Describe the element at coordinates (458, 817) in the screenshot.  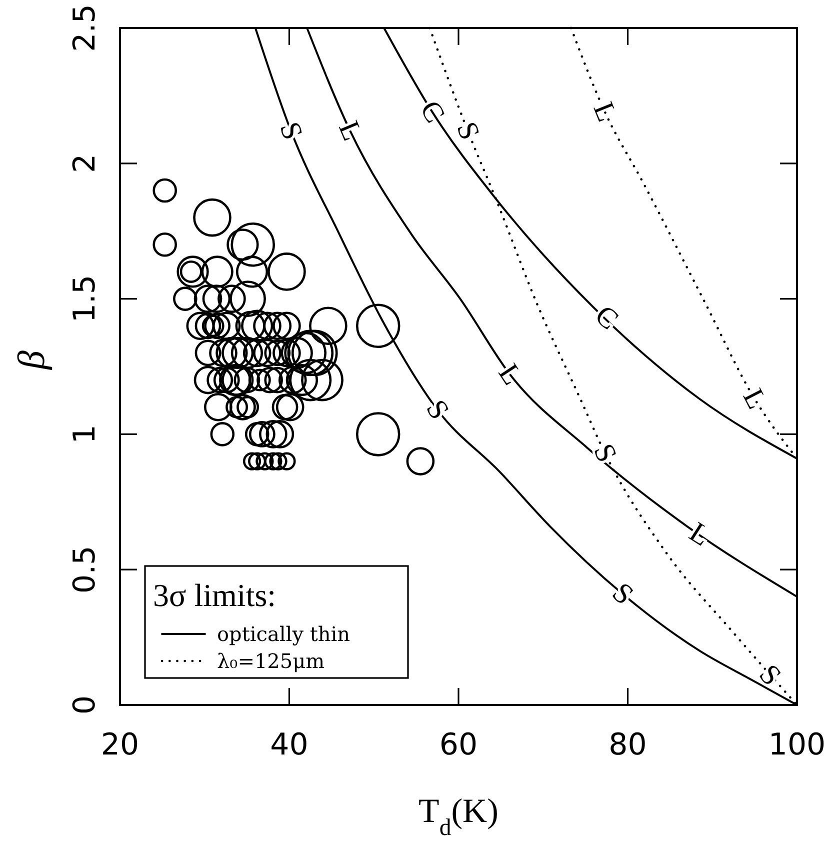
I see `x-axis-title: T$_{d}$(K)` at that location.